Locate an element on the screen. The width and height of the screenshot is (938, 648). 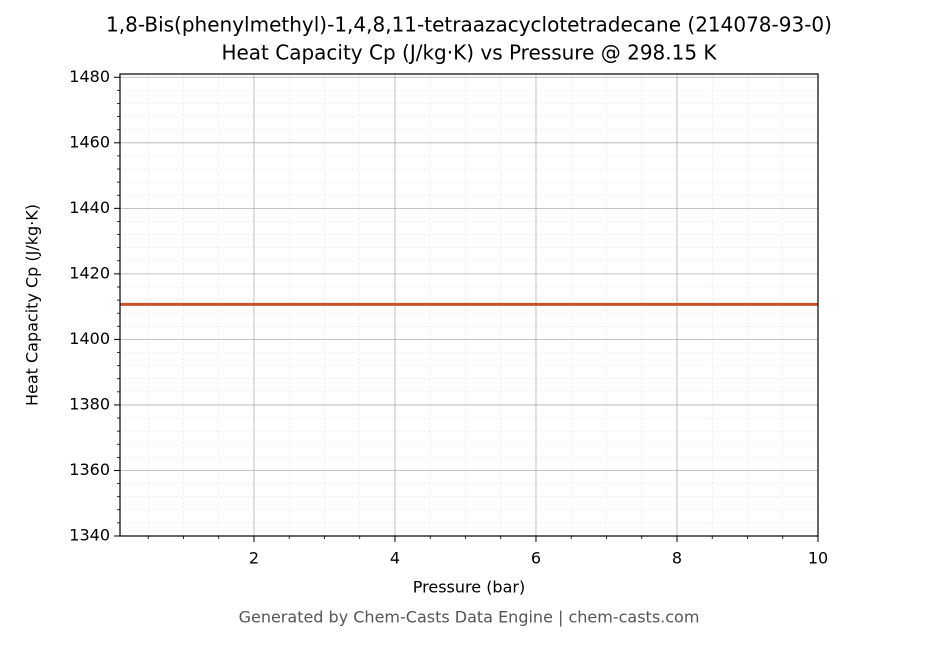
y-tick-label: 1480 is located at coordinates (89, 76).